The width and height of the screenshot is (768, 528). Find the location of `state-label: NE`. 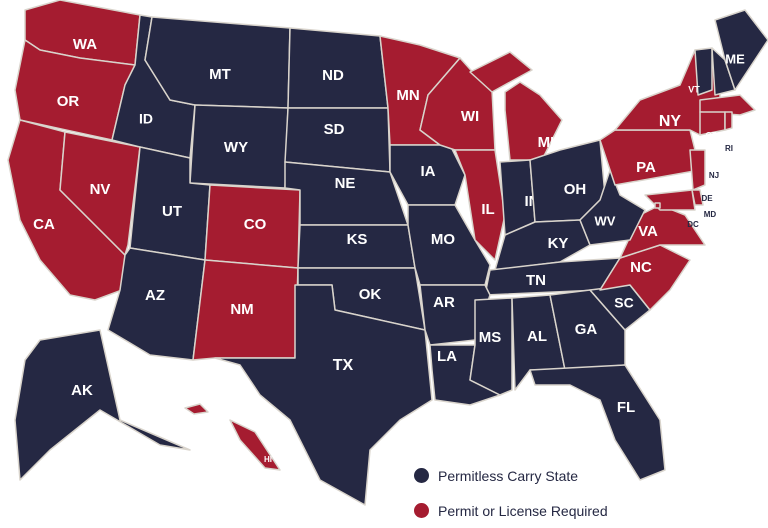

state-label: NE is located at coordinates (345, 183).